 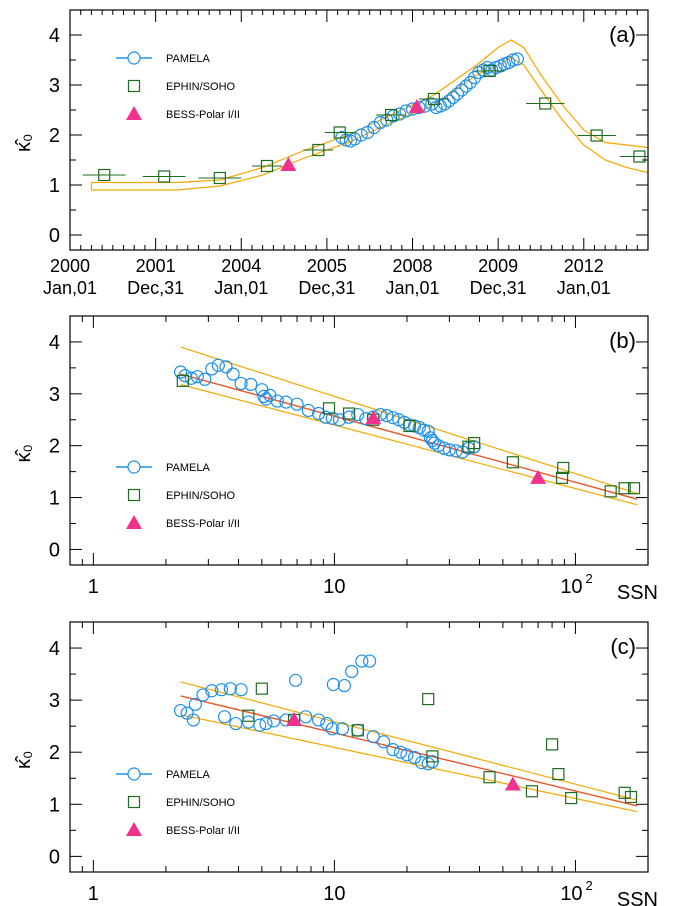 I want to click on xtick-label-year: 2008, so click(x=412, y=266).